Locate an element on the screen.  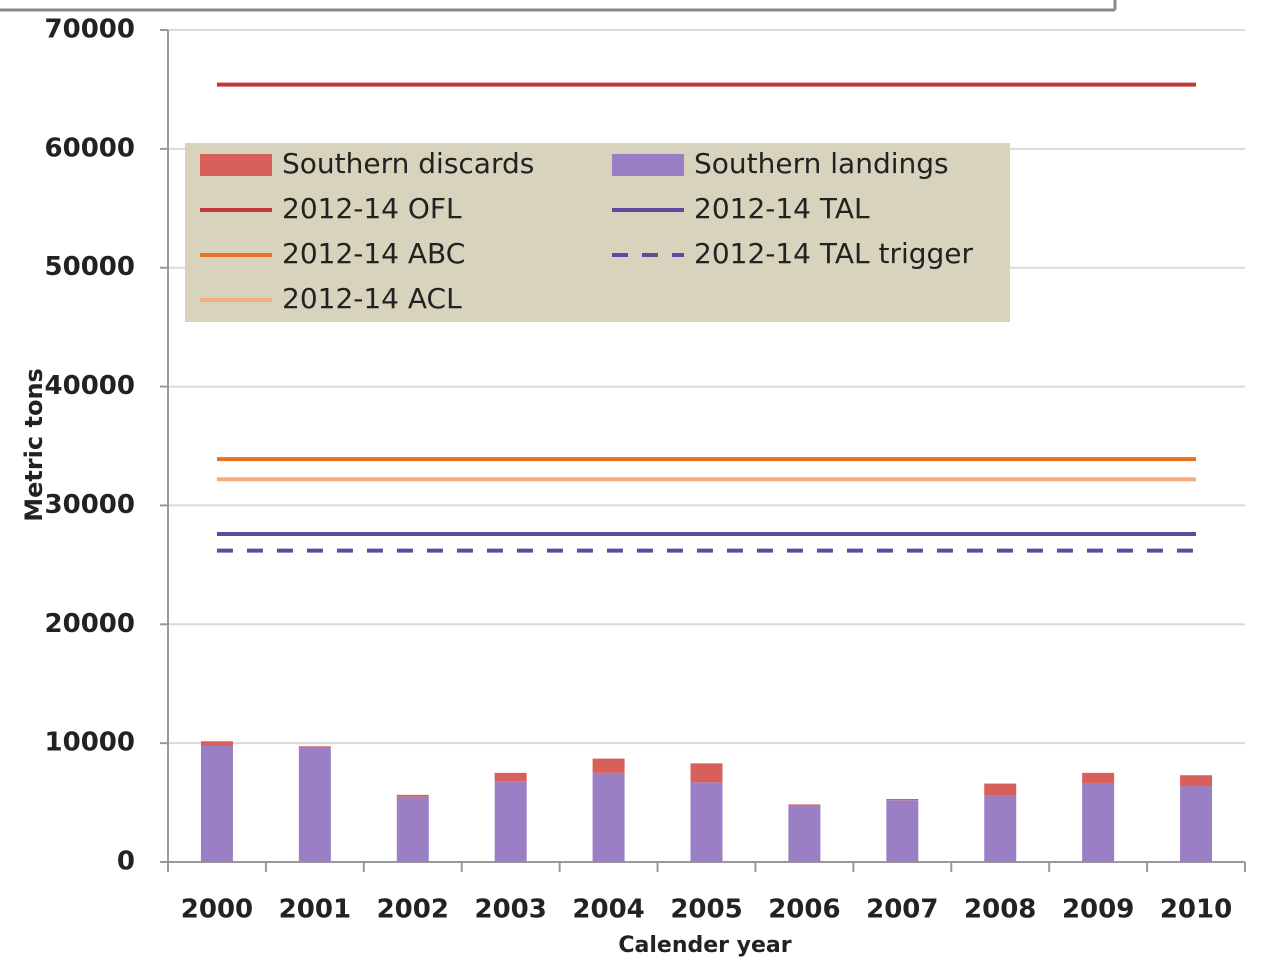
y-tick-label: 10000 is located at coordinates (90, 743).